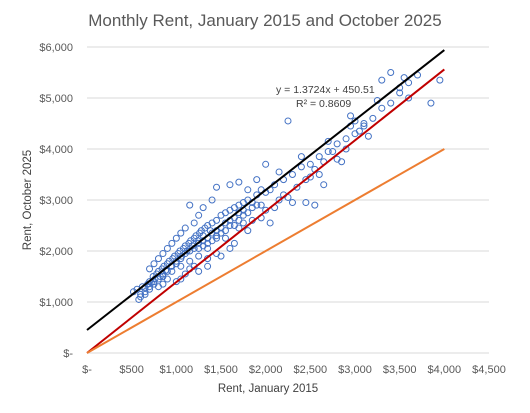  Describe the element at coordinates (56, 252) in the screenshot. I see `y-tick-label: $2,000` at that location.